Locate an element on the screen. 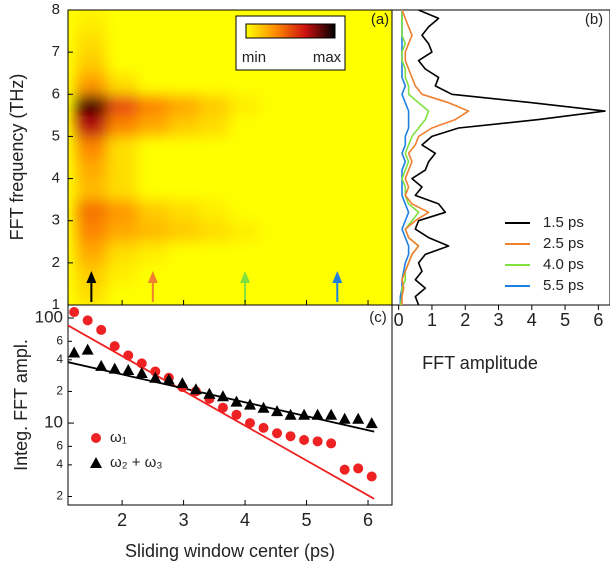 This screenshot has width=610, height=569. x-tick-label: 6 is located at coordinates (598, 320).